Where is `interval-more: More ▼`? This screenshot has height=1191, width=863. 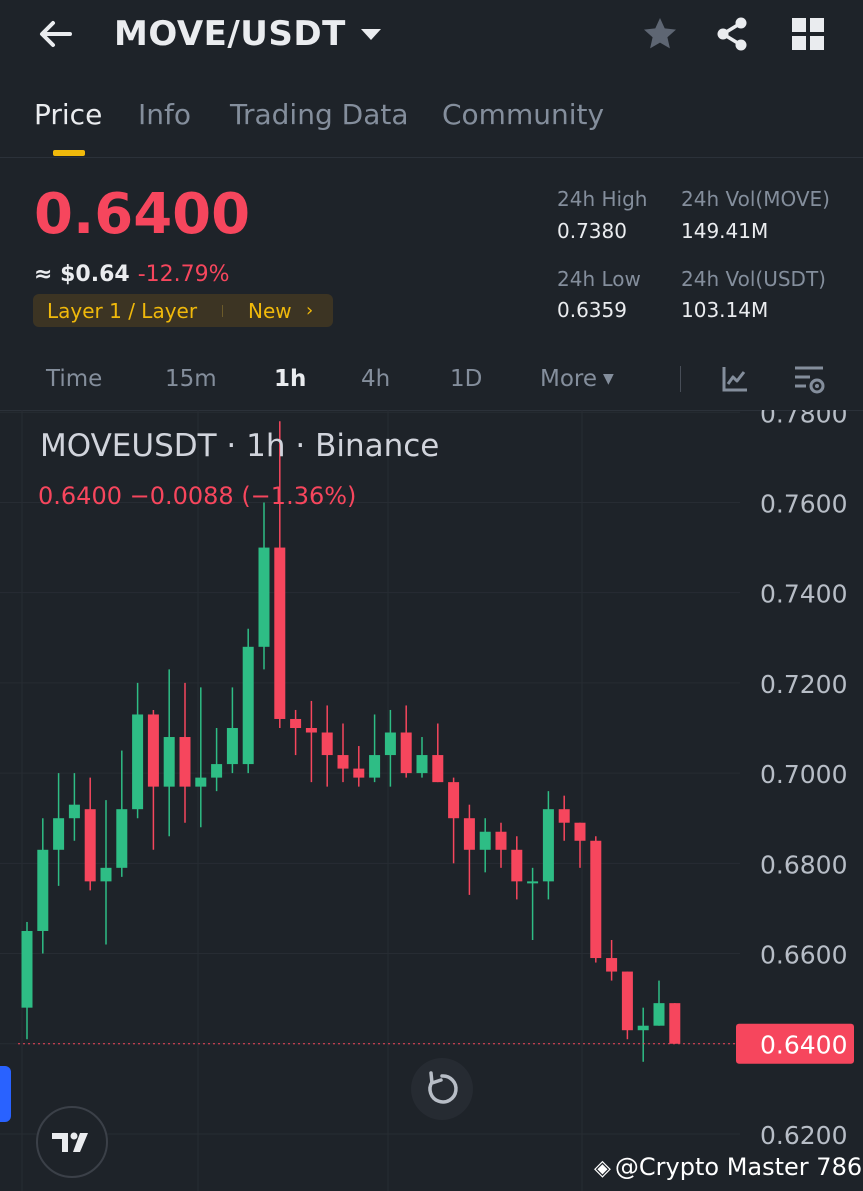 interval-more: More ▼ is located at coordinates (577, 379).